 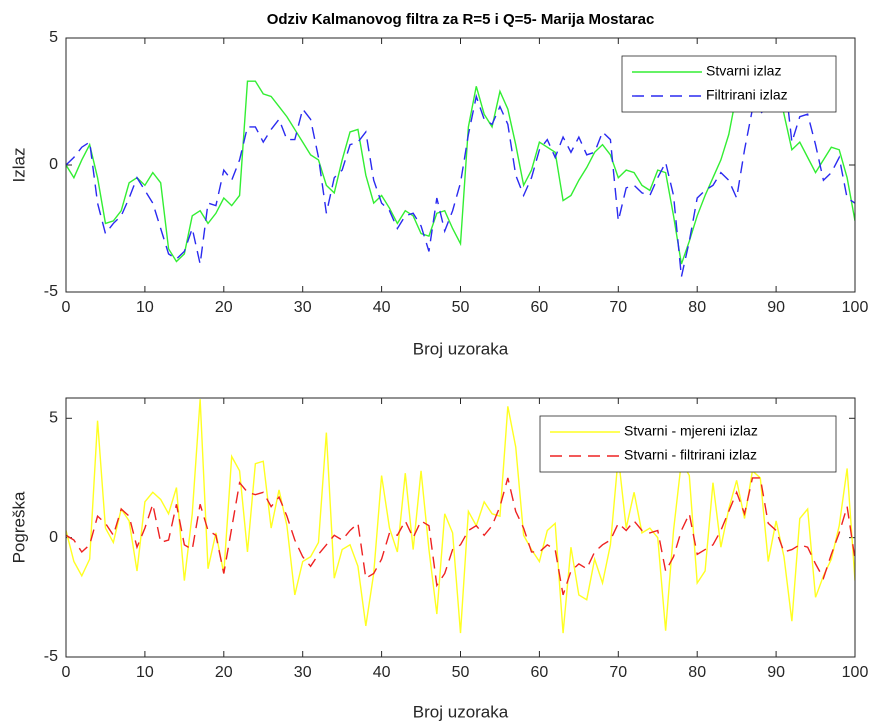 I want to click on legend-label: Stvarni - mjereni izlaz, so click(x=691, y=431).